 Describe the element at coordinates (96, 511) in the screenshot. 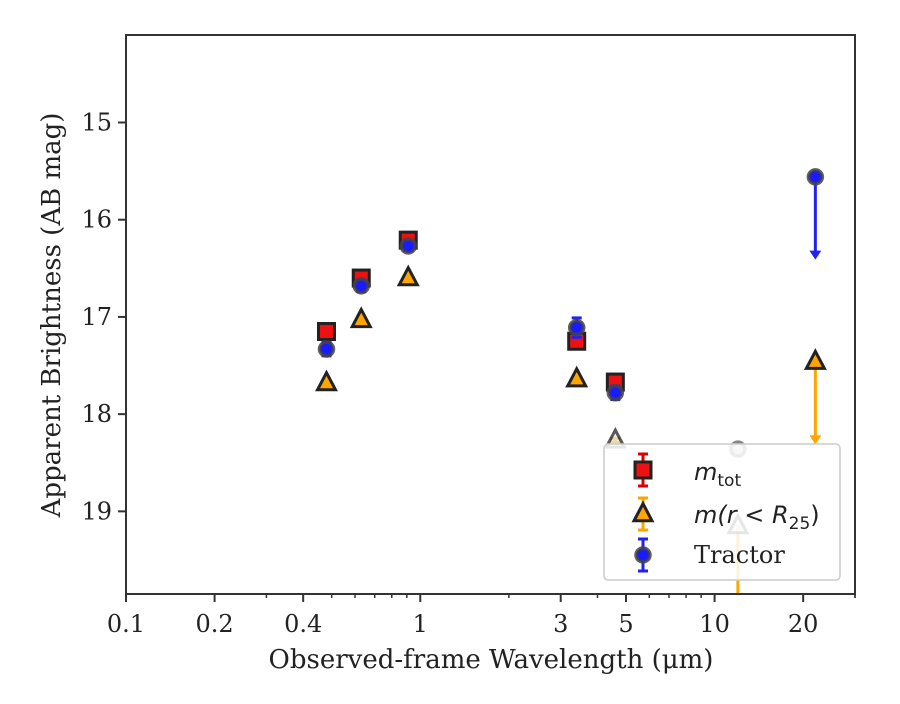

I see `y-tick-label: 19` at that location.